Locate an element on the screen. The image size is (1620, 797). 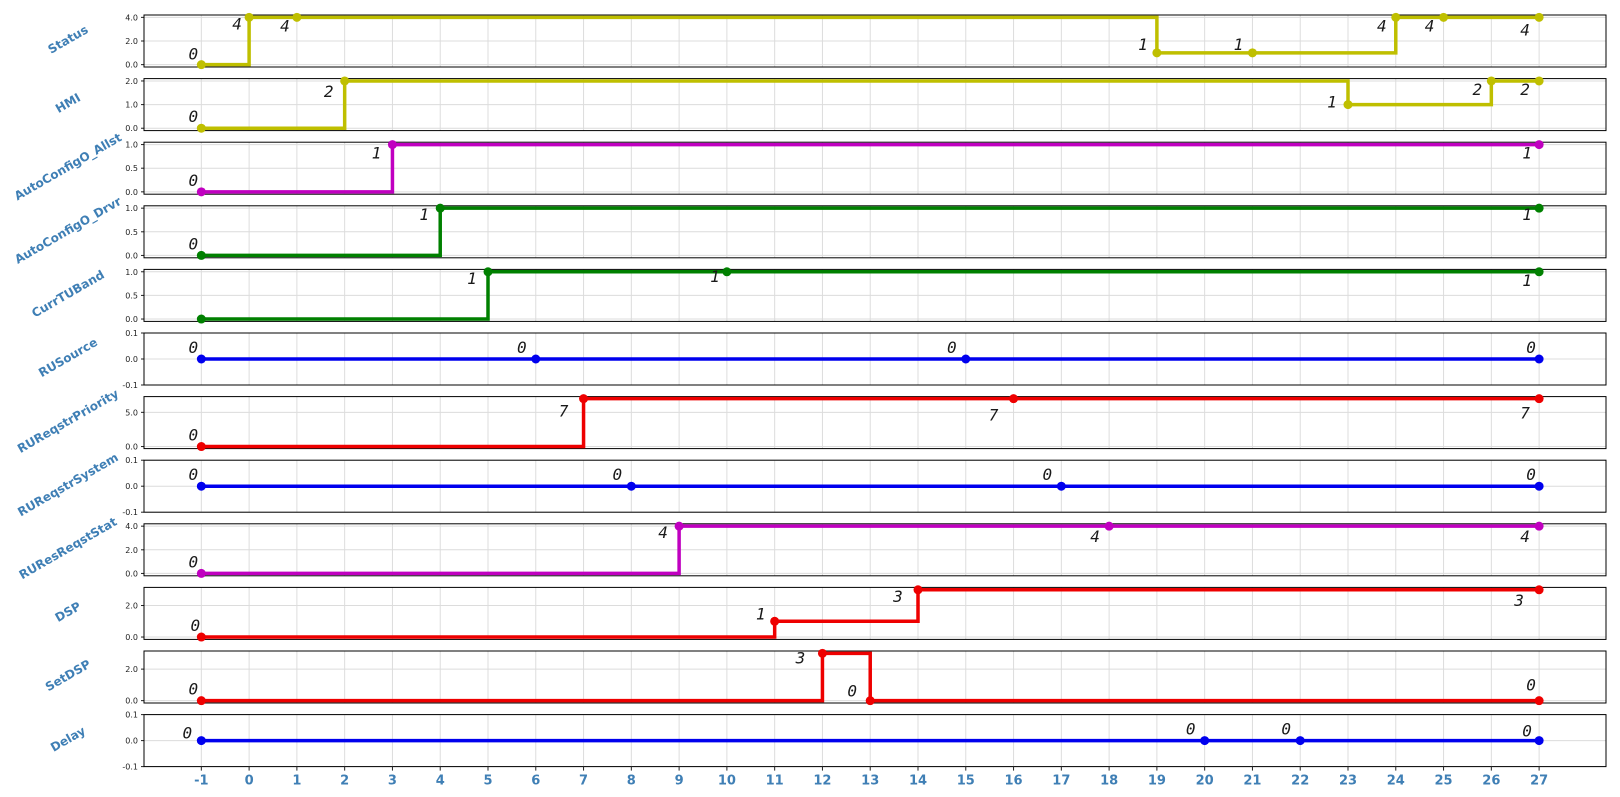
y-axis-label: CurrTUBand is located at coordinates (68, 293).